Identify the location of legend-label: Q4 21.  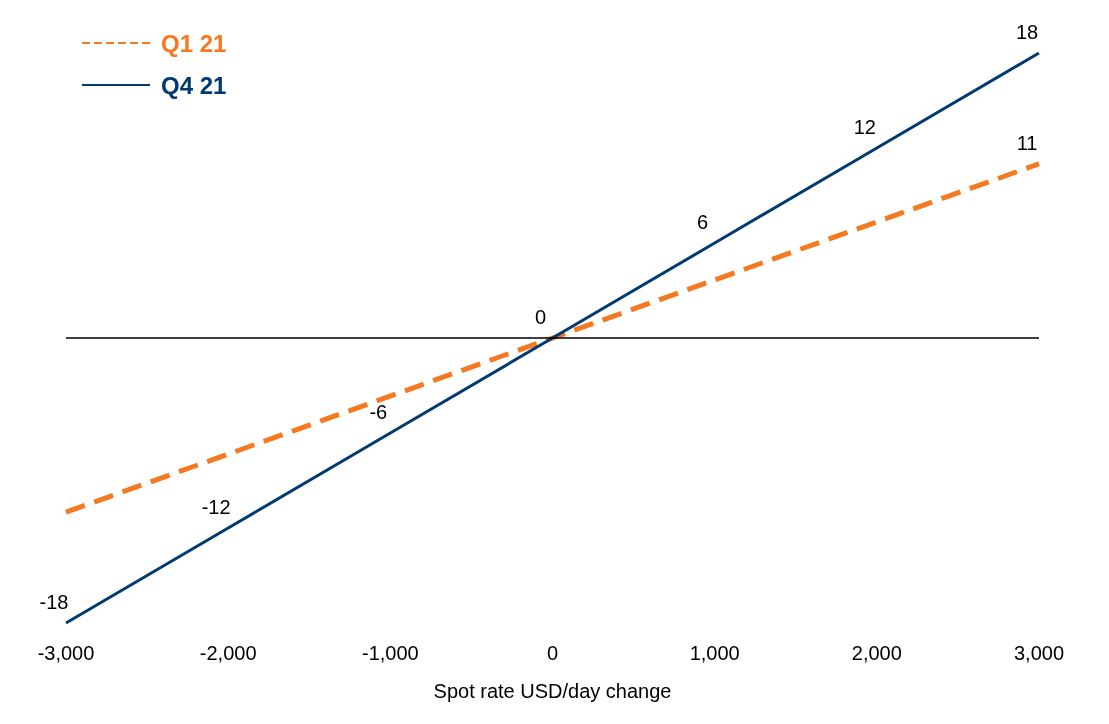
(194, 85).